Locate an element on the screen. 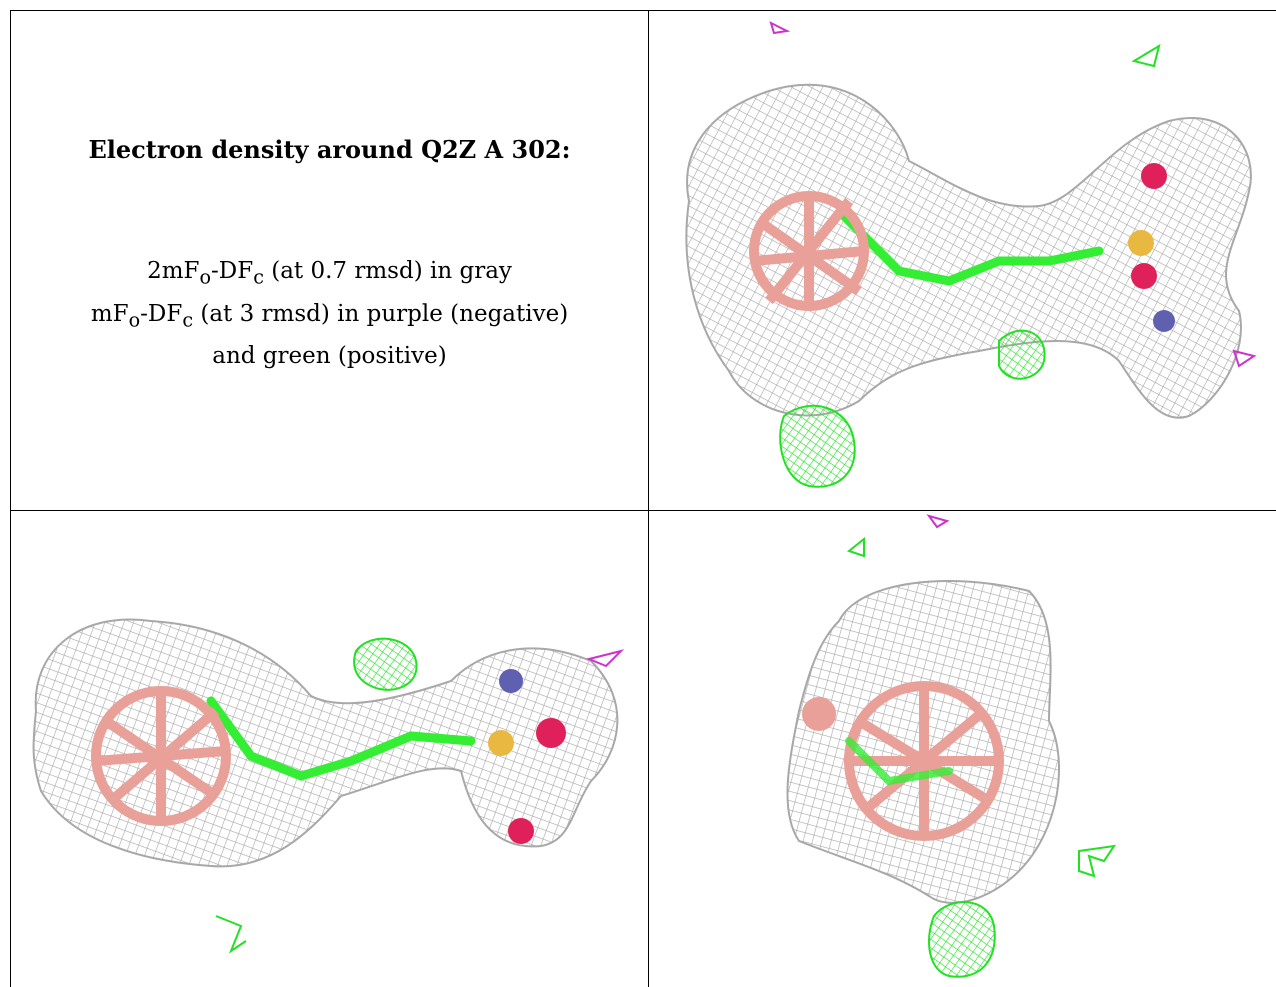 The height and width of the screenshot is (987, 1276). density-view-svg is located at coordinates (951, 746).